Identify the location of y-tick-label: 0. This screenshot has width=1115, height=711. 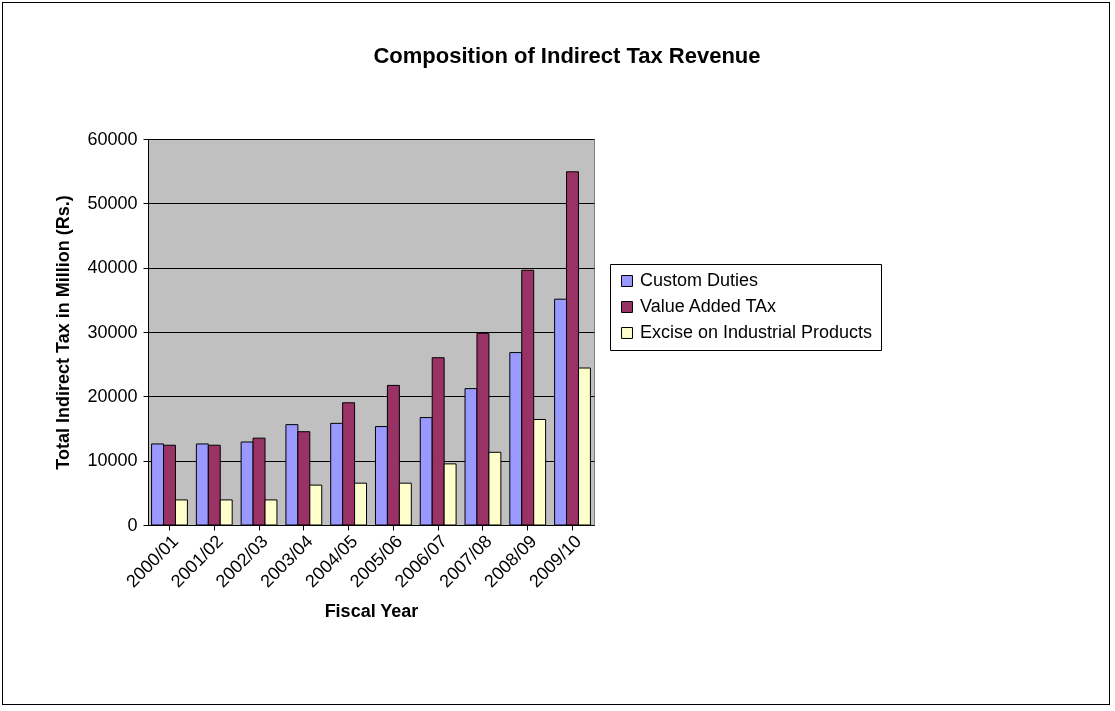
(132, 524).